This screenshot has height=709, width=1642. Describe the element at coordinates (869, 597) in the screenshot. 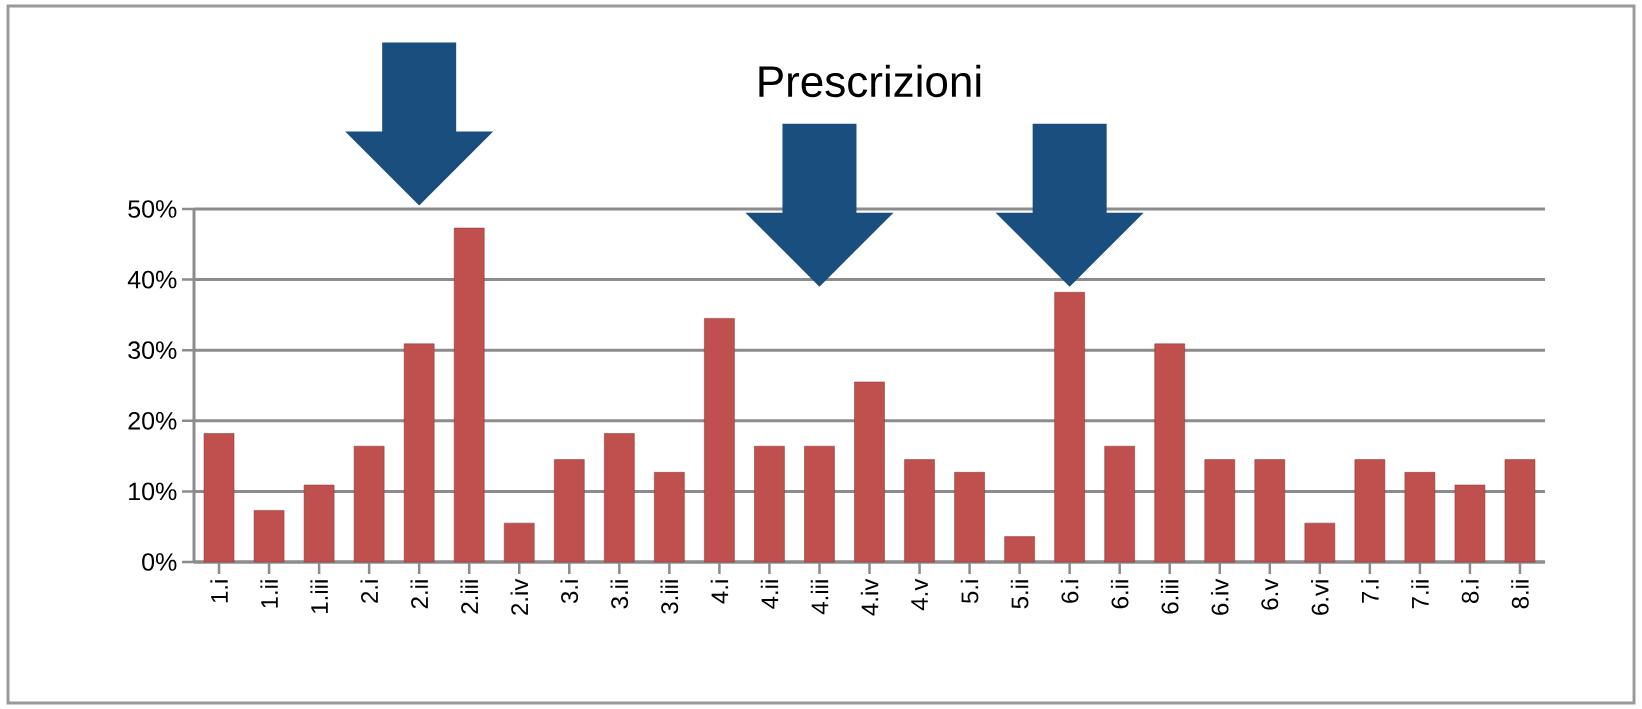

I see `x-tick-label: 4.iv` at that location.